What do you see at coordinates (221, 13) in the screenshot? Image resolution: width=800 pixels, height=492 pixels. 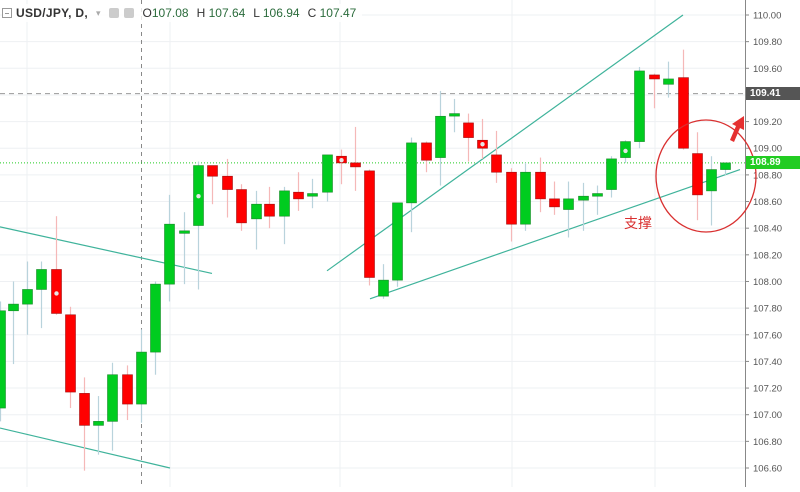 I see `ohlc-high: H 107.64` at bounding box center [221, 13].